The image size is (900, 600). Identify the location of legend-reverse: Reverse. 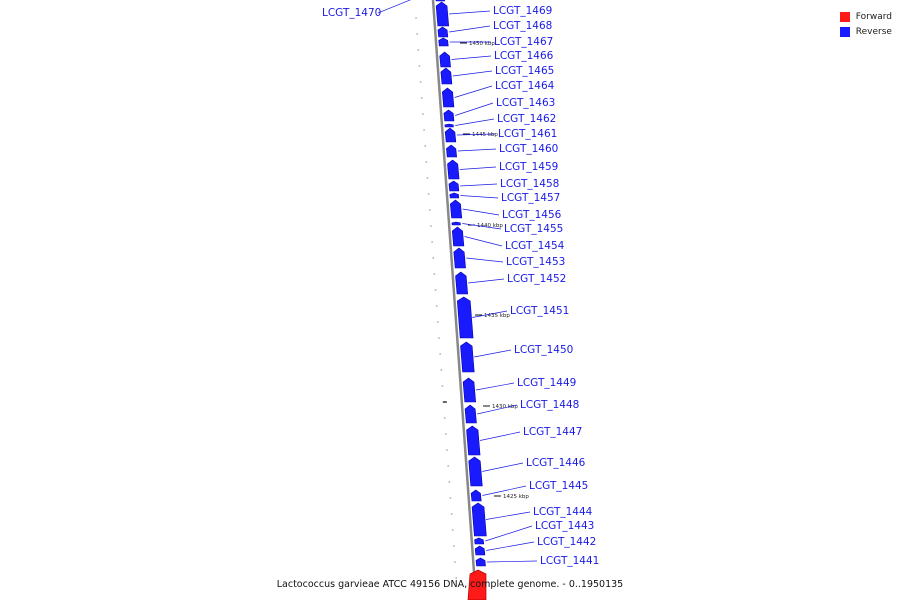
(865, 31).